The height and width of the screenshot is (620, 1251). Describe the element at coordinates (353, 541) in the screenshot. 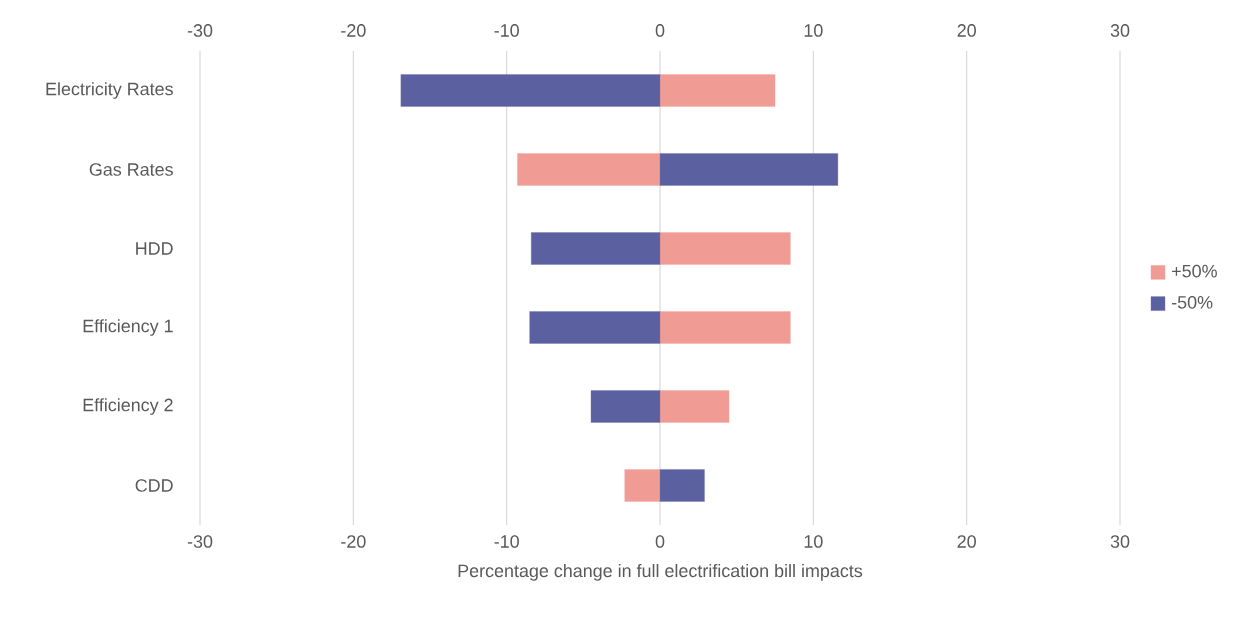

I see `x-tick-label: -20` at that location.